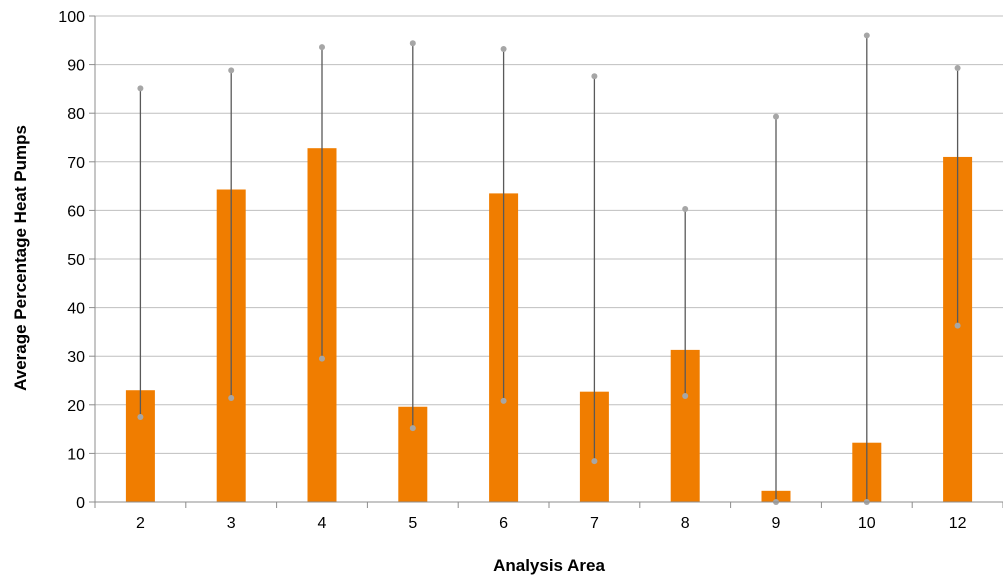 This screenshot has width=1003, height=579. Describe the element at coordinates (231, 523) in the screenshot. I see `x-tick-label: 3` at that location.